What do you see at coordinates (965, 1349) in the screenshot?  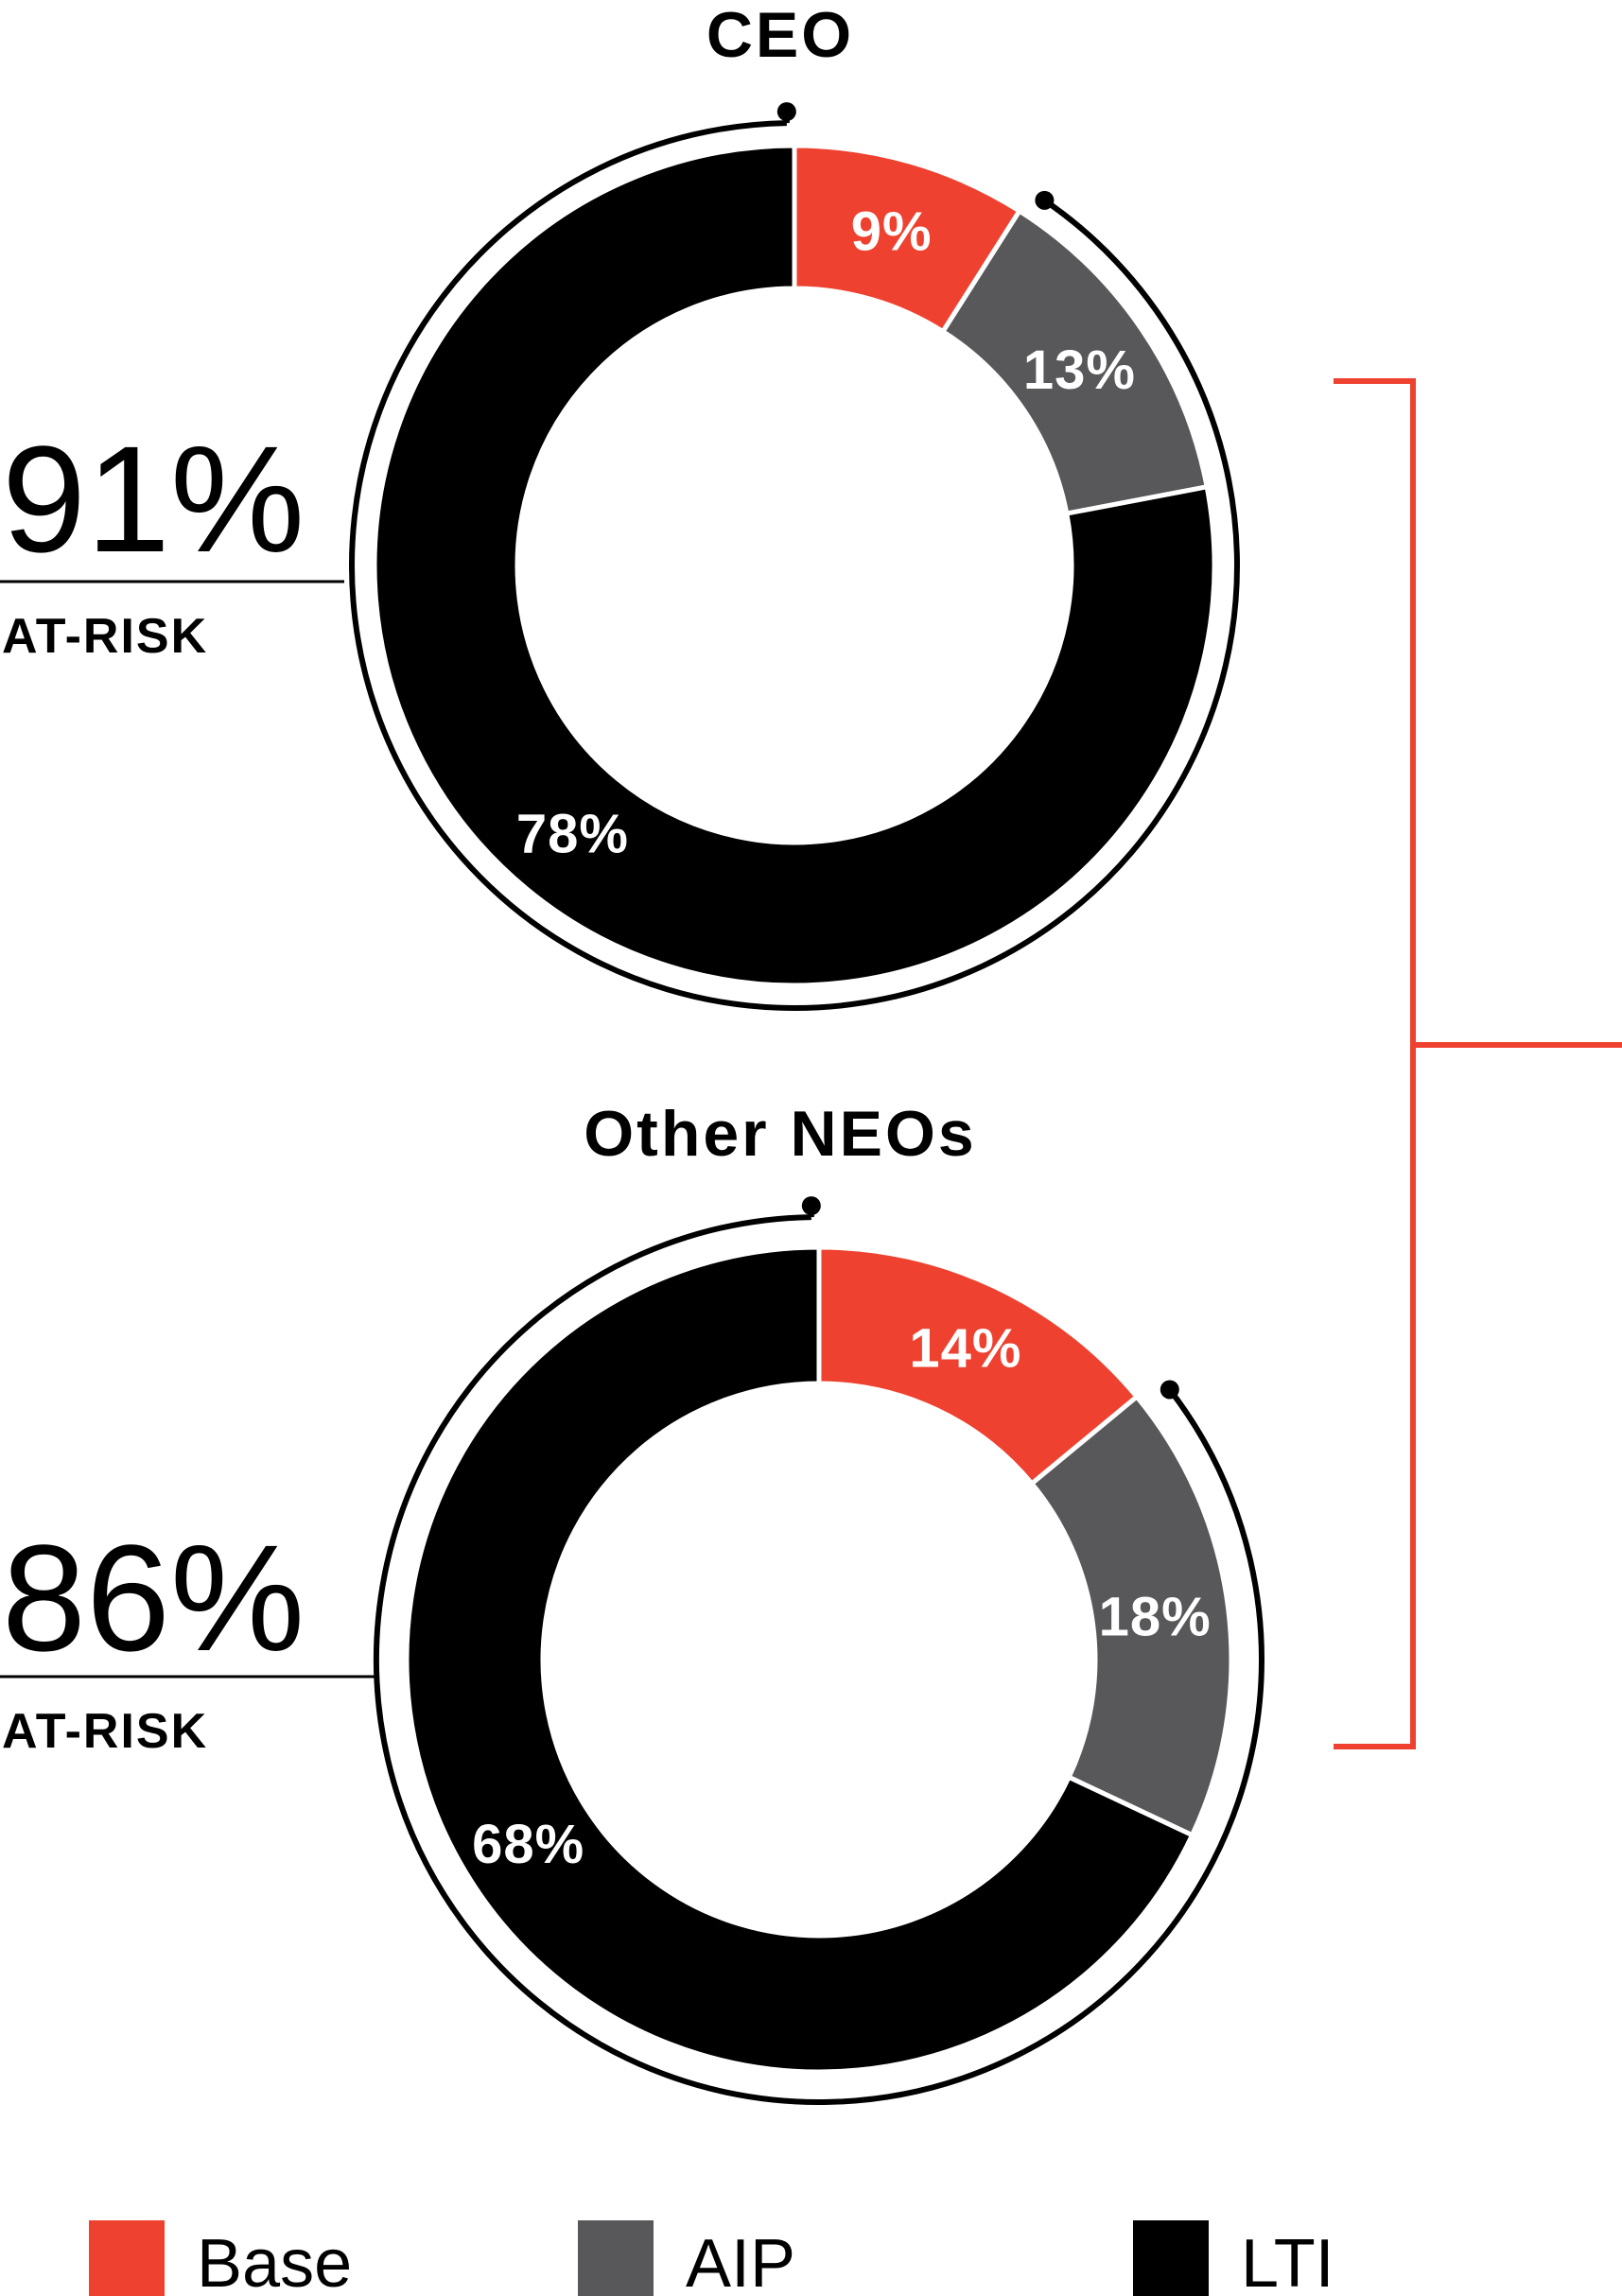 I see `other-neos-label-base: 14%` at bounding box center [965, 1349].